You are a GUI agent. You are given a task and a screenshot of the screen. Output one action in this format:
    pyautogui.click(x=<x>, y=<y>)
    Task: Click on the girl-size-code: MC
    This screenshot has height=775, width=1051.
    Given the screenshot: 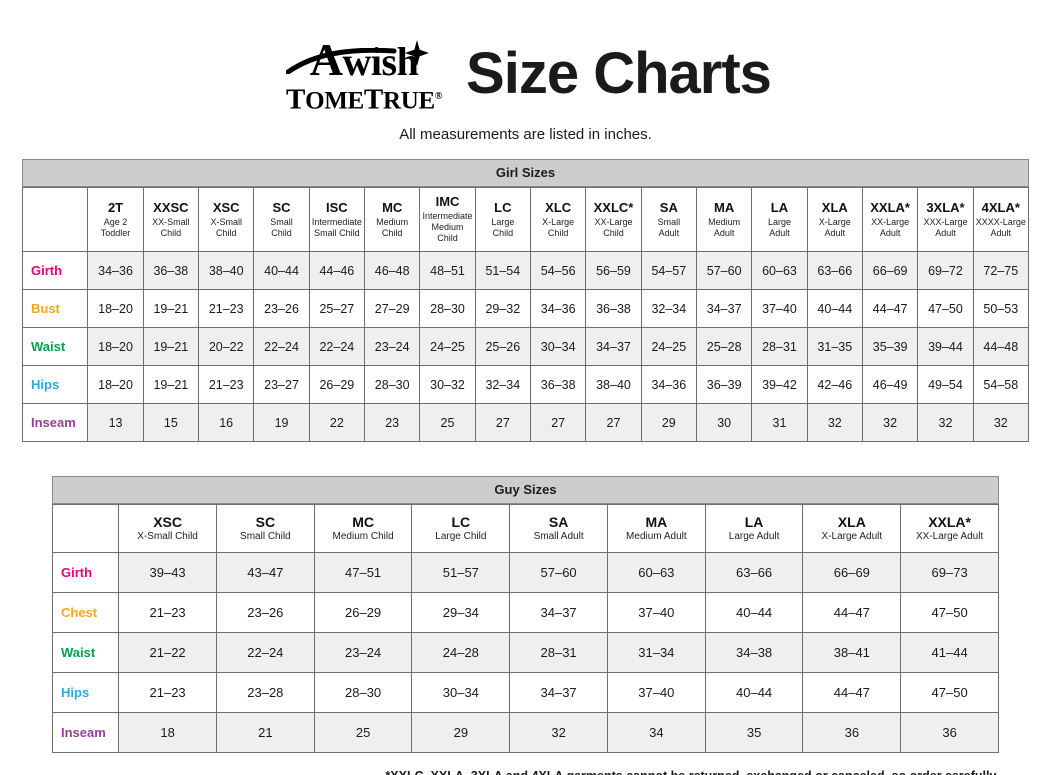 What is the action you would take?
    pyautogui.click(x=392, y=207)
    